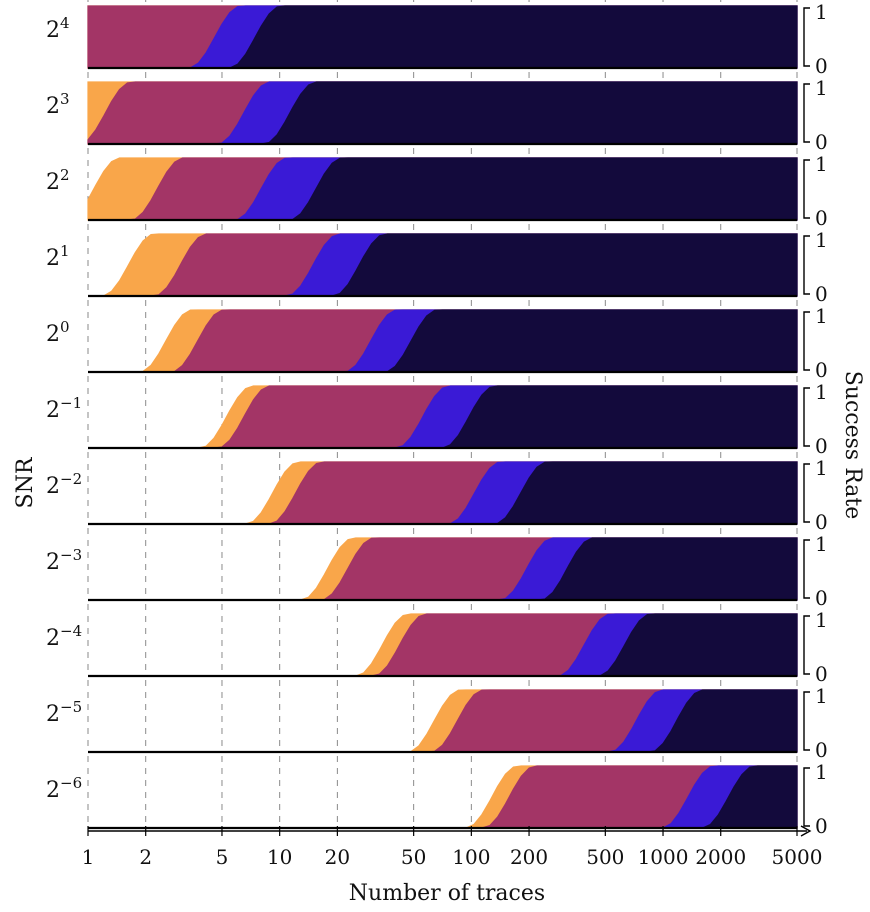  Describe the element at coordinates (437, 493) in the screenshot. I see `panel-6: 1 0 2−2` at that location.